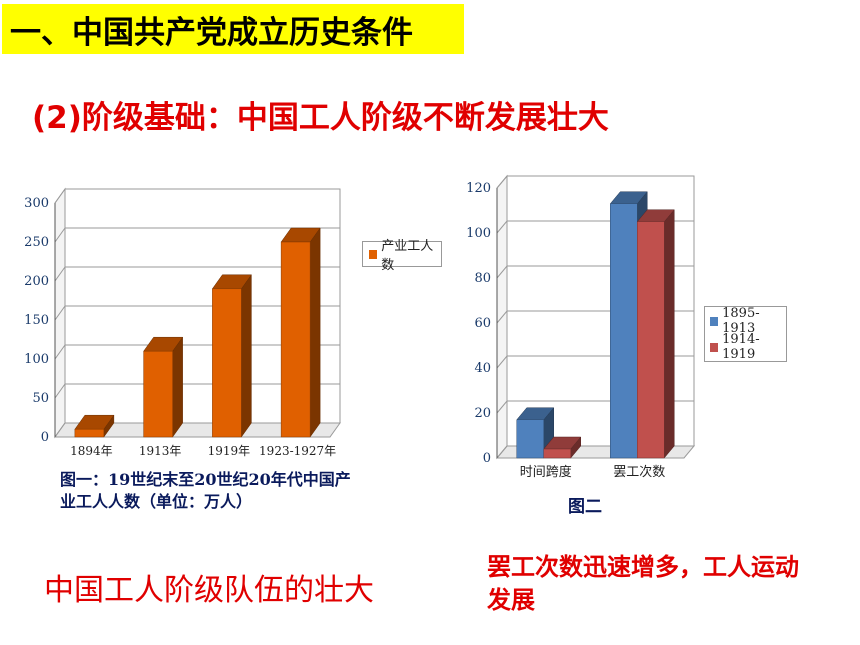  Describe the element at coordinates (320, 118) in the screenshot. I see `page-subtitle: (2)阶级基础：中国工人阶级不断发展壮大` at that location.